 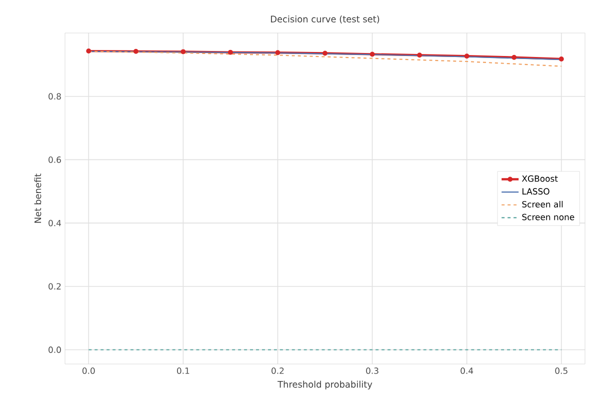 I want to click on x-tick-label: 0.2, so click(x=278, y=371).